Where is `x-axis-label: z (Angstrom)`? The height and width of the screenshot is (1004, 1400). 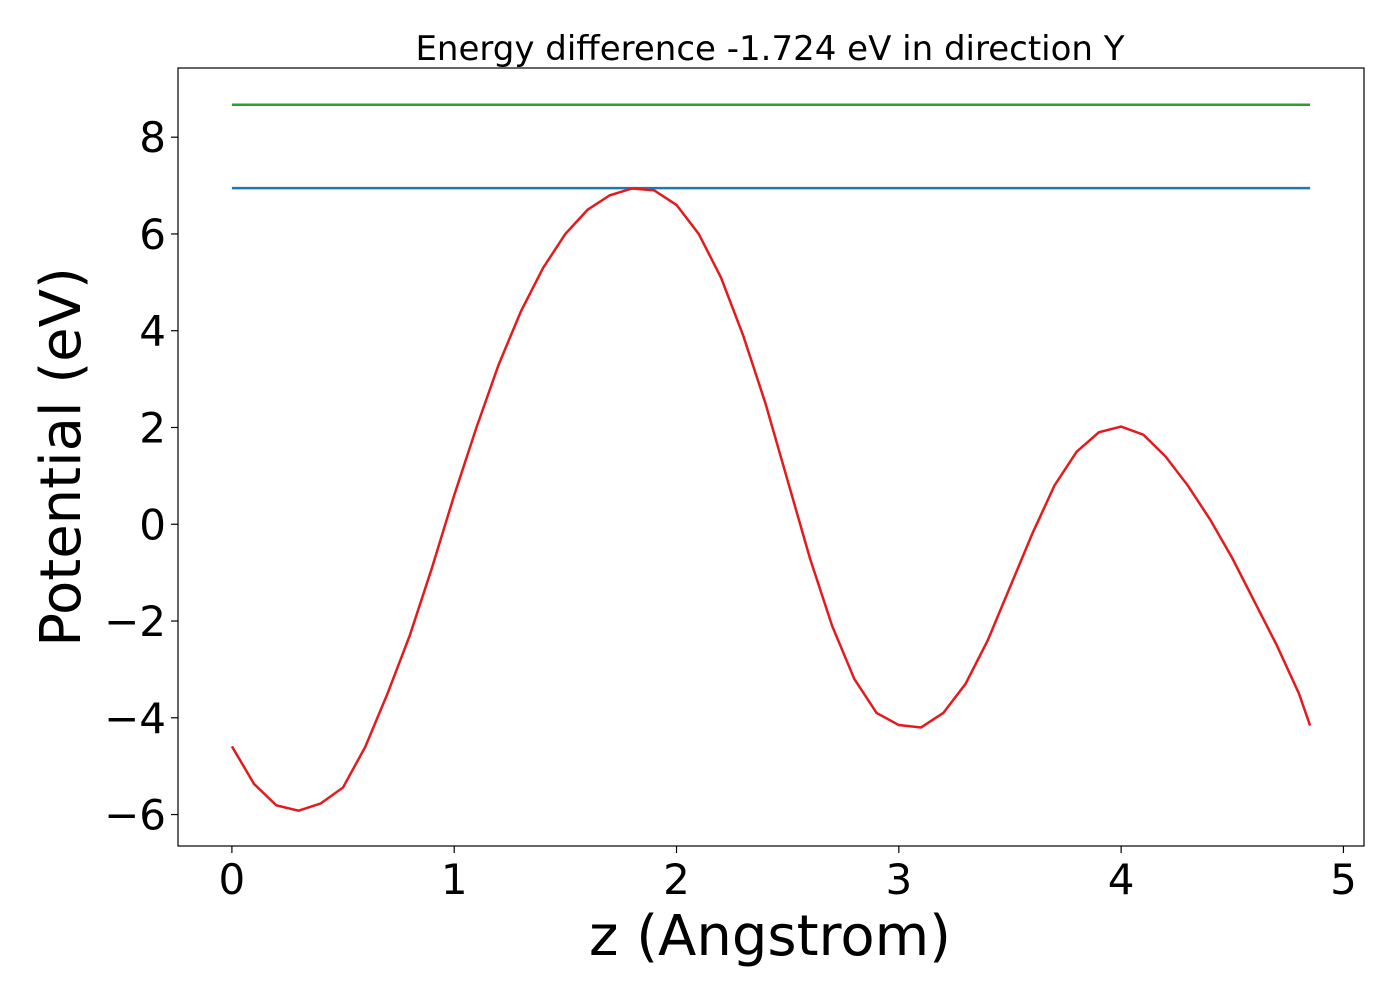
x-axis-label: z (Angstrom) is located at coordinates (770, 936).